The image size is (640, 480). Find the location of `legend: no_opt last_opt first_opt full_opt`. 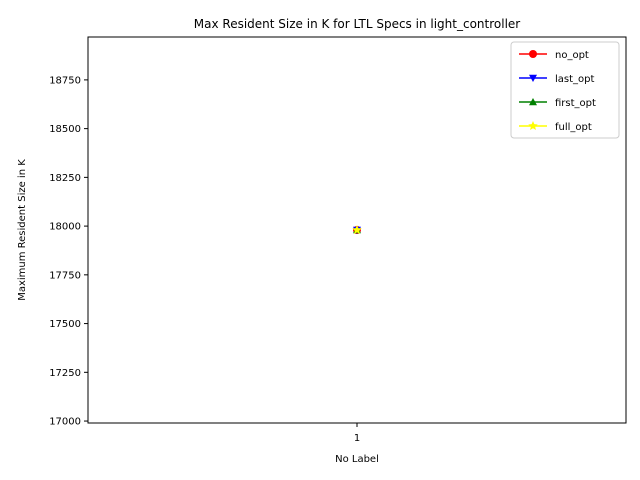

legend: no_opt last_opt first_opt full_opt is located at coordinates (565, 90).